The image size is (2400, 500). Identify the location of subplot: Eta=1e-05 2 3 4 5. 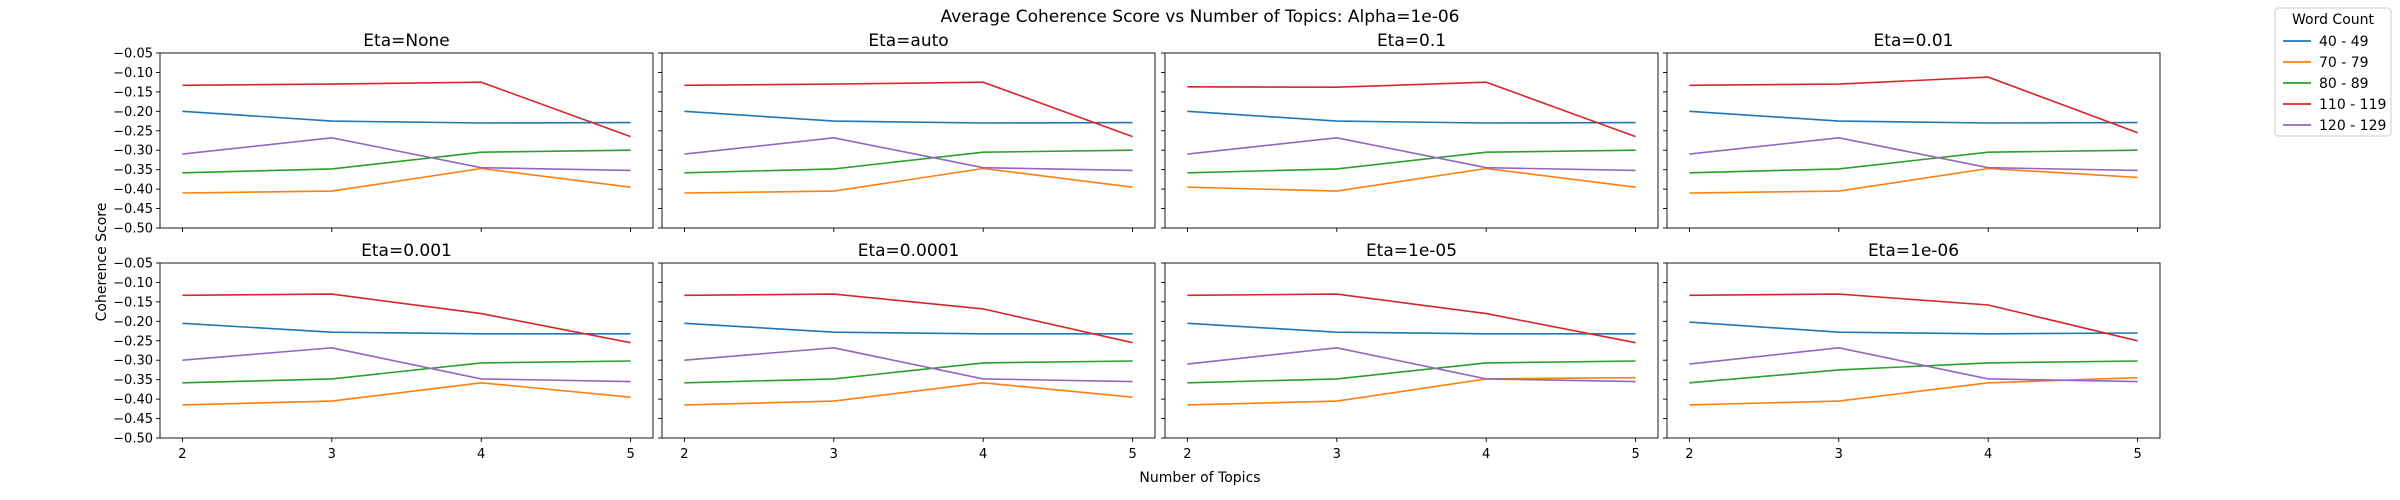
(1410, 351).